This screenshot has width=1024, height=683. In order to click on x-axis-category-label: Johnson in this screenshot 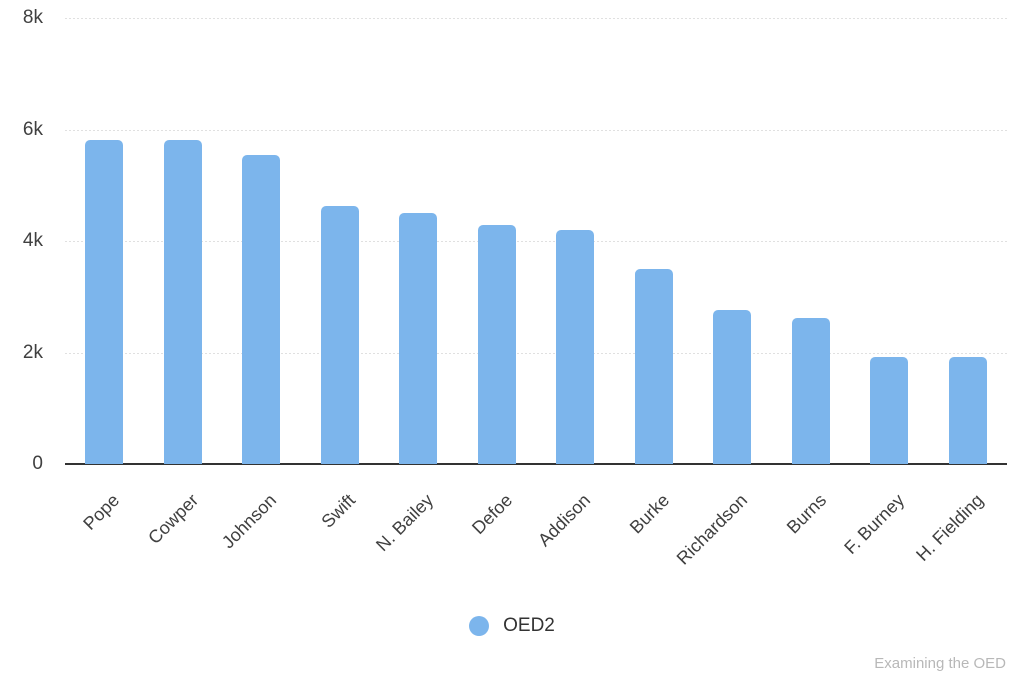, I will do `click(249, 521)`.